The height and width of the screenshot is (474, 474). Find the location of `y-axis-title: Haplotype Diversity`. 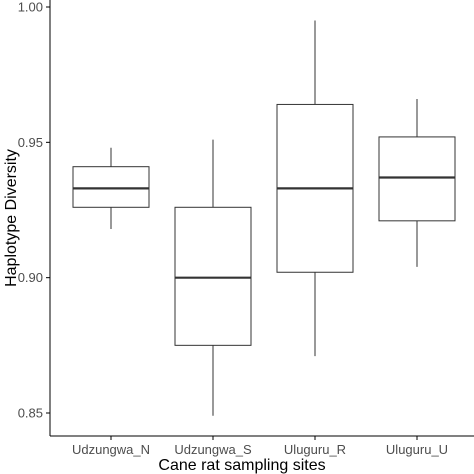

y-axis-title: Haplotype Diversity is located at coordinates (11, 218).